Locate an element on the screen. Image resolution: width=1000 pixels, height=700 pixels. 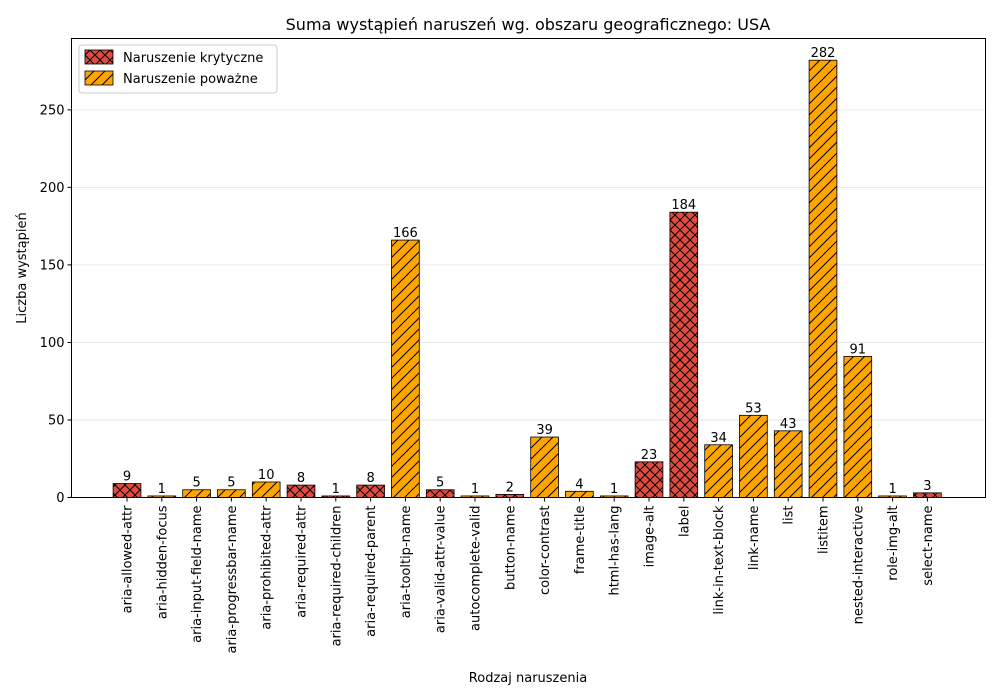
x-tick-label: button-name is located at coordinates (510, 547).